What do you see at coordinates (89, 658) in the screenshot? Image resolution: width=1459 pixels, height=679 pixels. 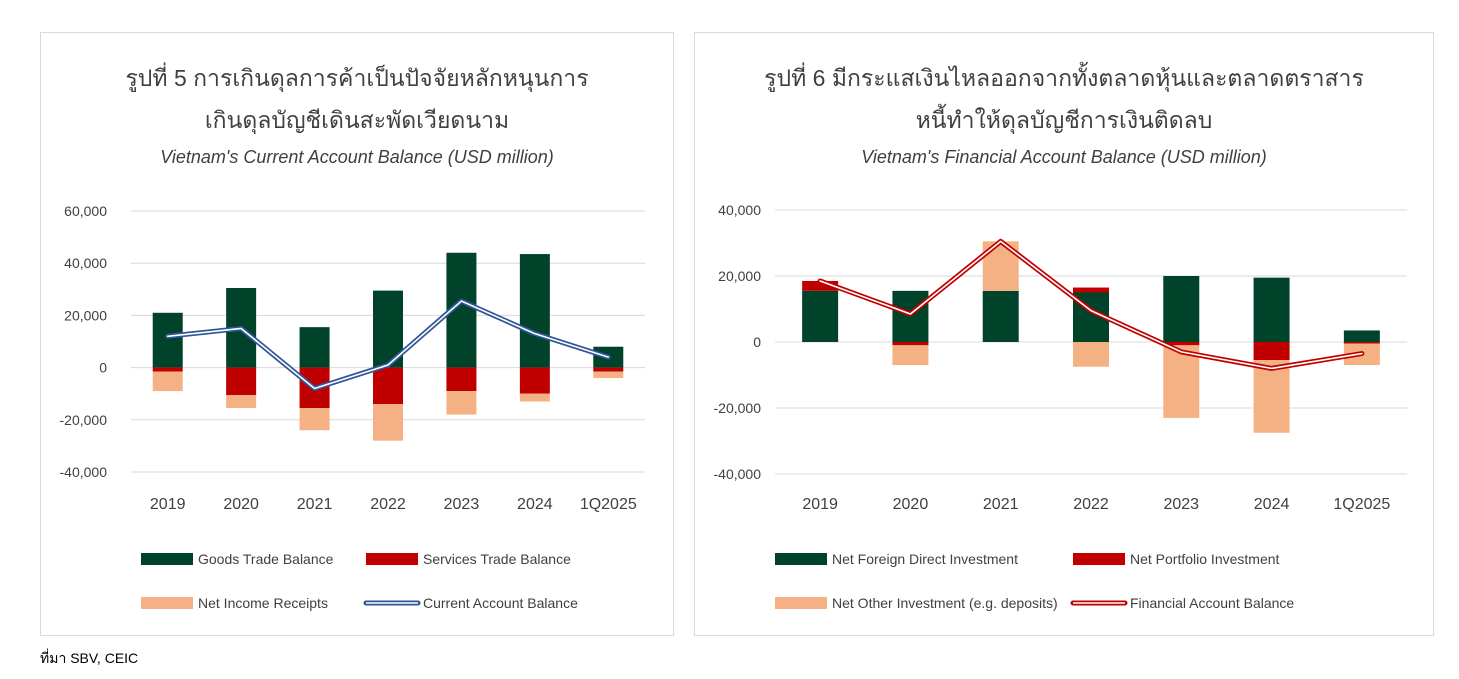 I see `source-note: ที่มา SBV, CEIC` at bounding box center [89, 658].